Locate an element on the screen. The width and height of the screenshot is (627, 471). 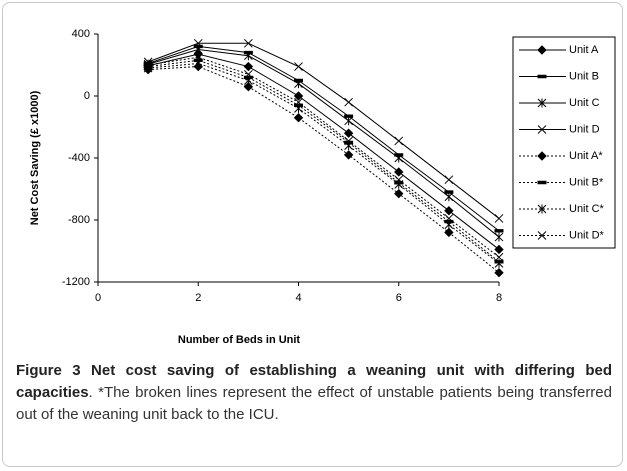
legend-label: Unit B is located at coordinates (584, 76).